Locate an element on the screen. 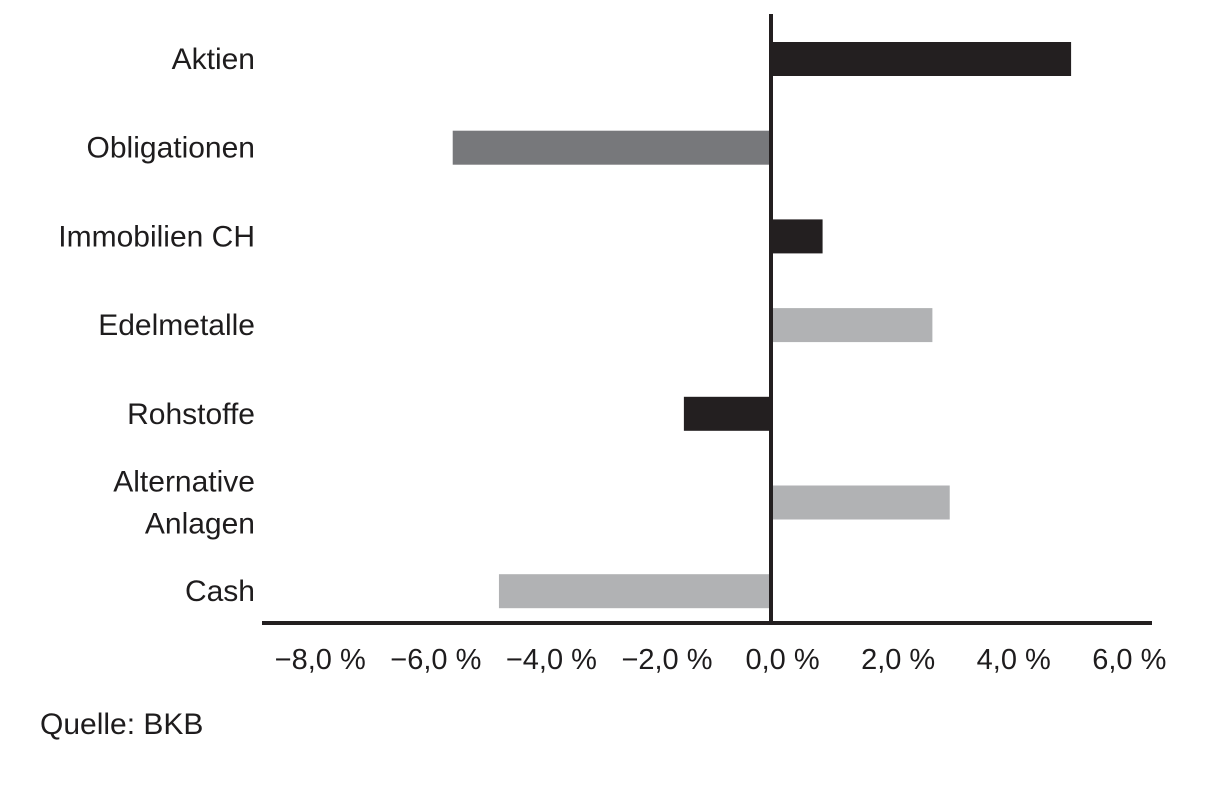 The width and height of the screenshot is (1209, 795). category-label: Edelmetalle is located at coordinates (176, 325).